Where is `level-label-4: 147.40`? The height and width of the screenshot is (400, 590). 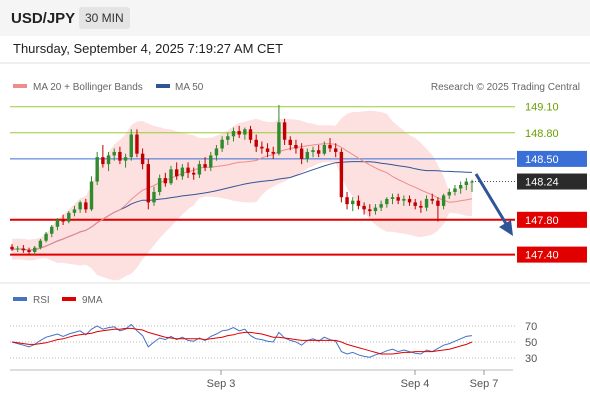
level-label-4: 147.40 is located at coordinates (542, 256).